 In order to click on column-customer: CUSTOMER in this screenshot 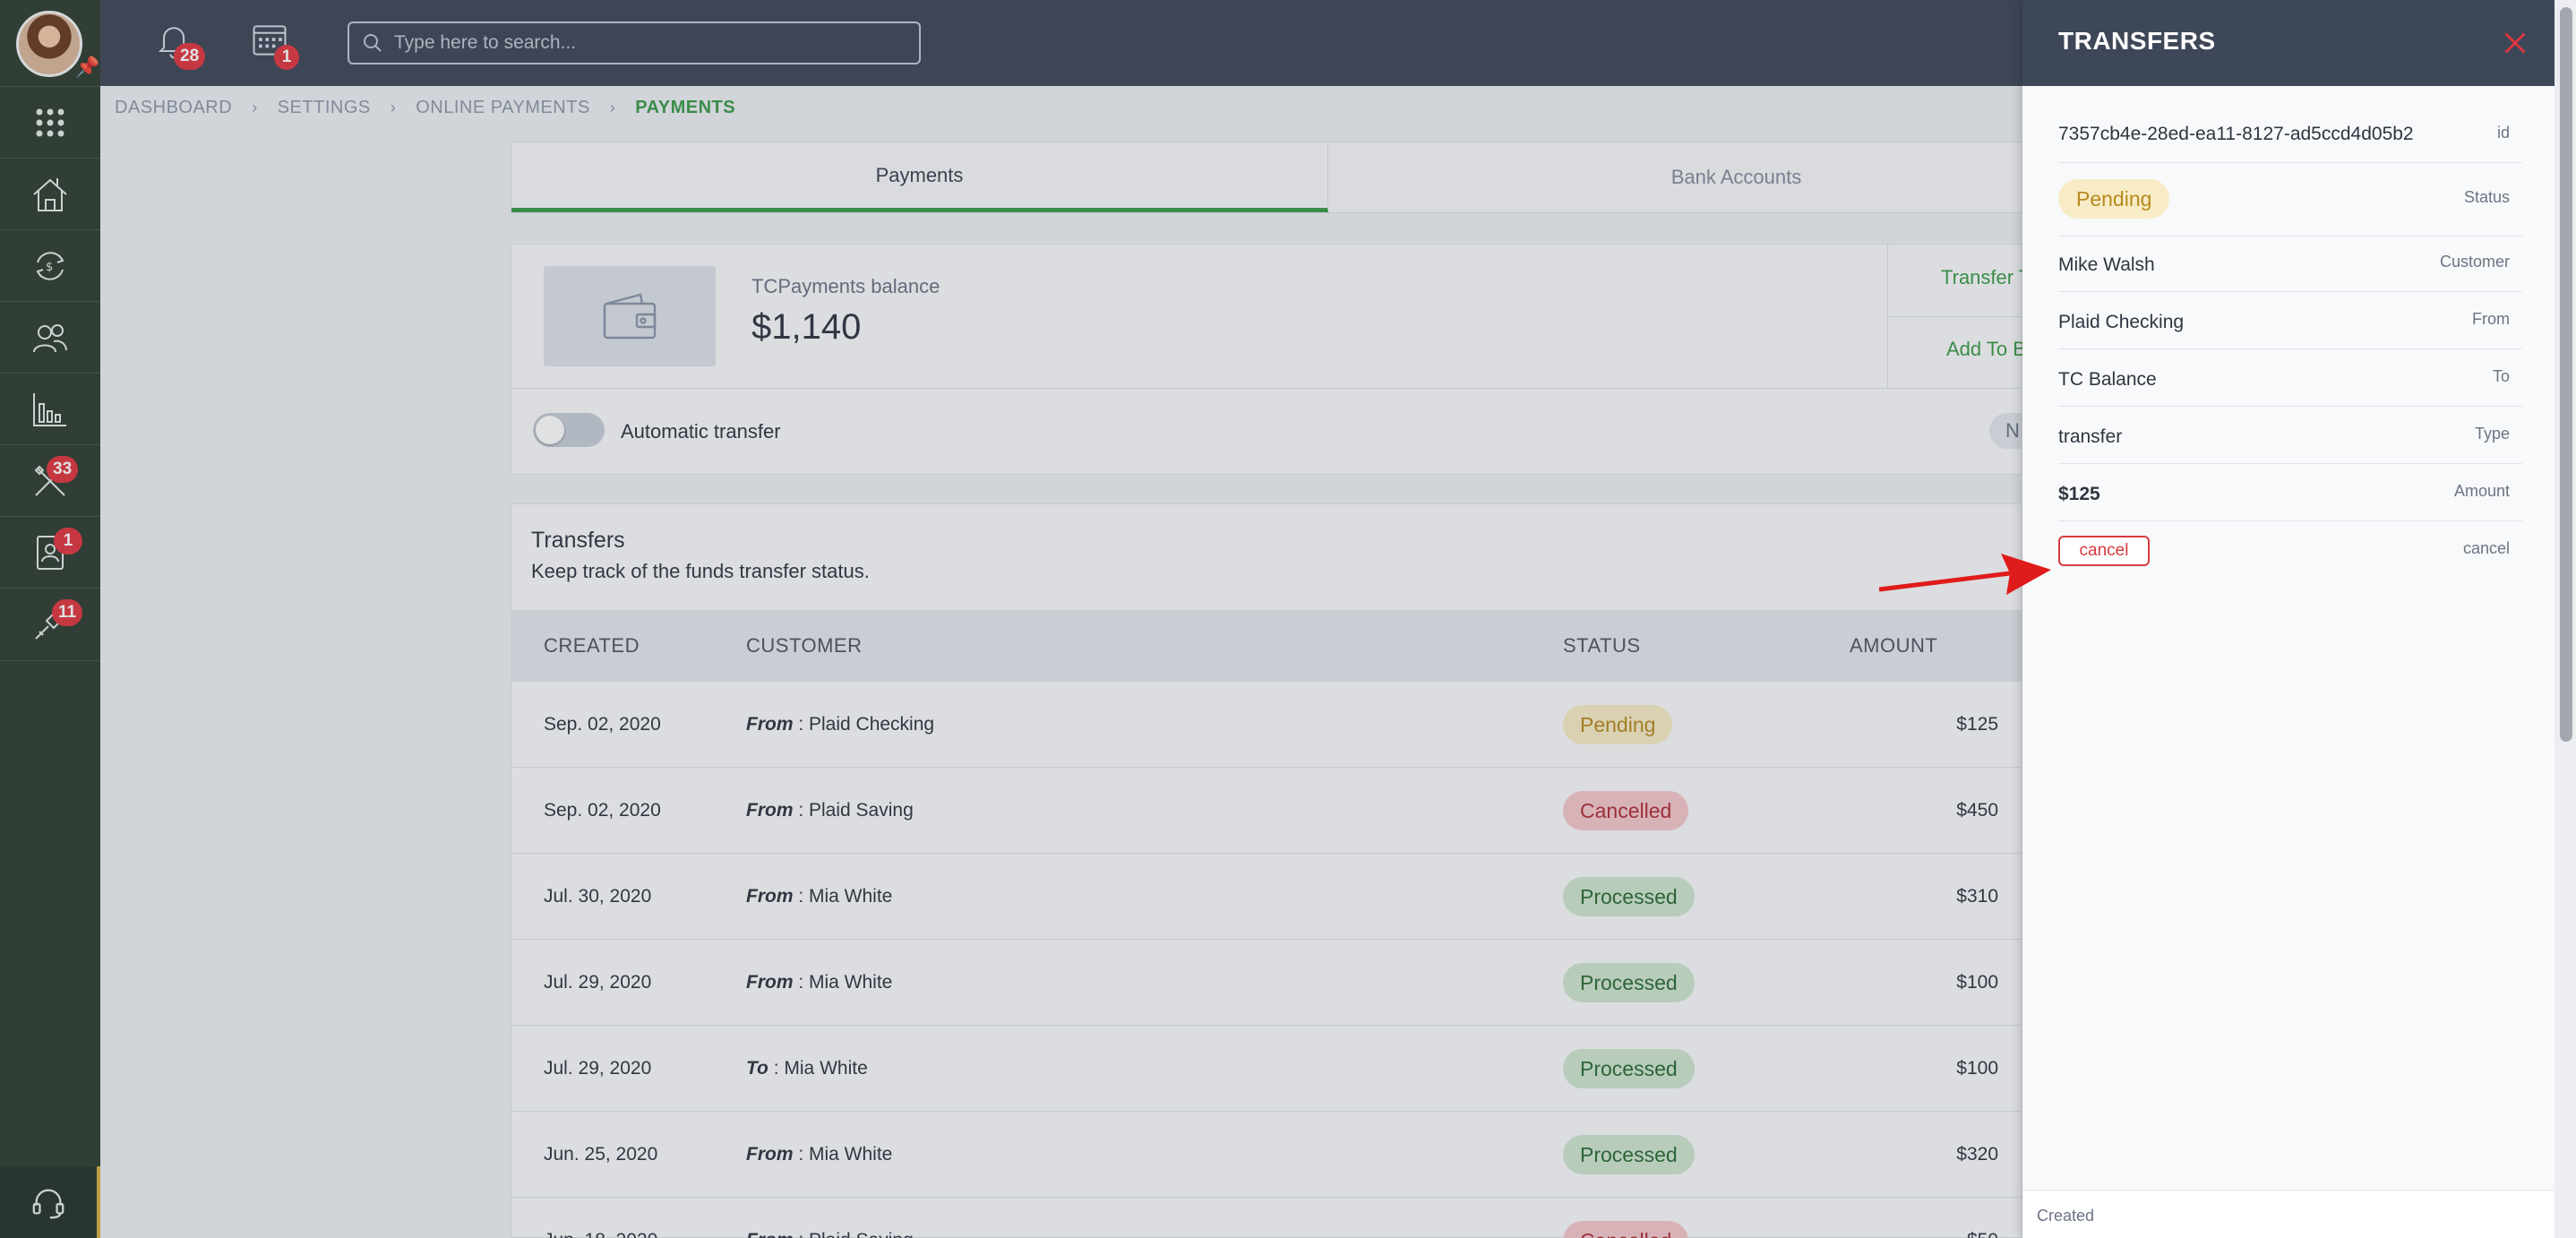, I will do `click(804, 645)`.